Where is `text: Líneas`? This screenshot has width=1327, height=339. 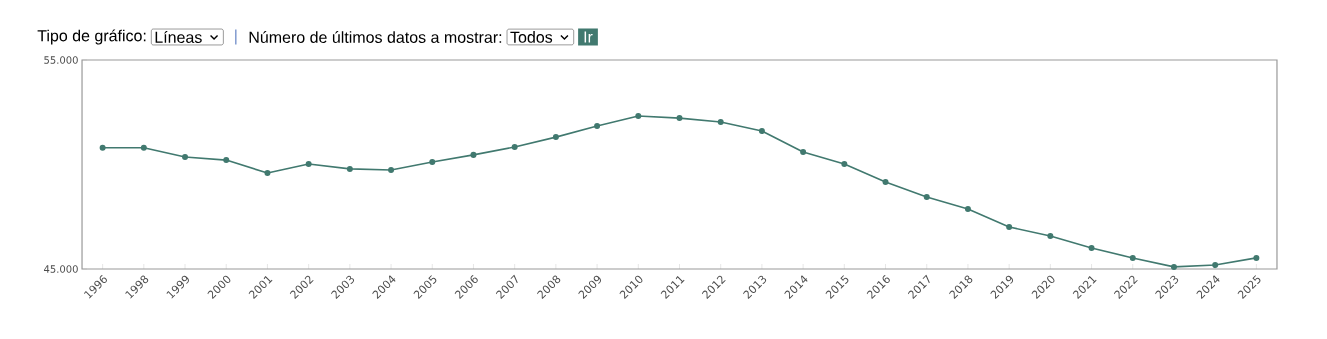 text: Líneas is located at coordinates (178, 37).